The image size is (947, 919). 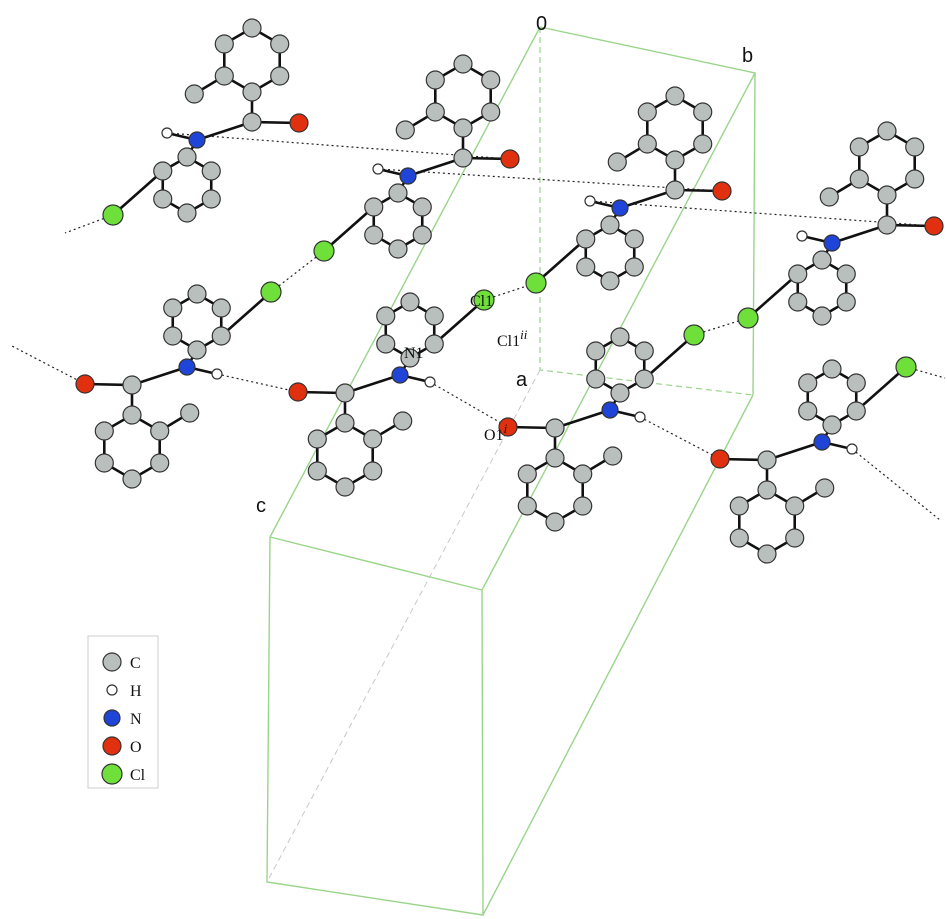 What do you see at coordinates (522, 380) in the screenshot?
I see `axis-label: a` at bounding box center [522, 380].